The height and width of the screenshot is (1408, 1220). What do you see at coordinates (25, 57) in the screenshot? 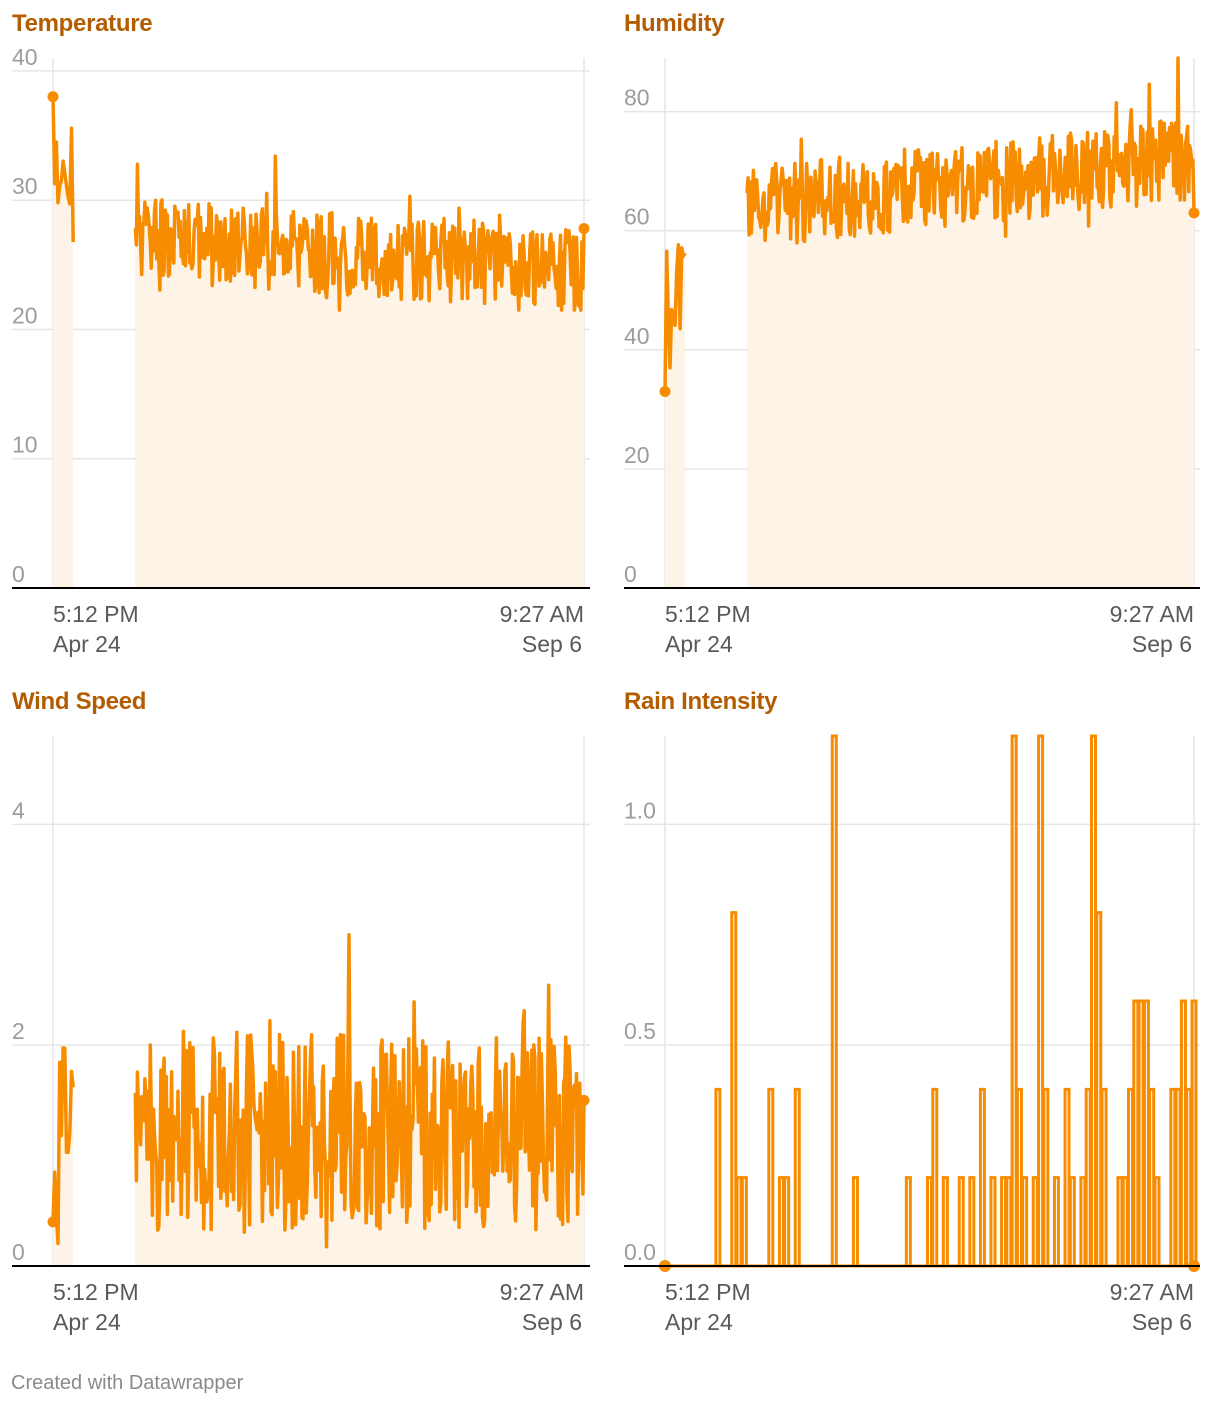
I see `y-tick-label: 40` at bounding box center [25, 57].